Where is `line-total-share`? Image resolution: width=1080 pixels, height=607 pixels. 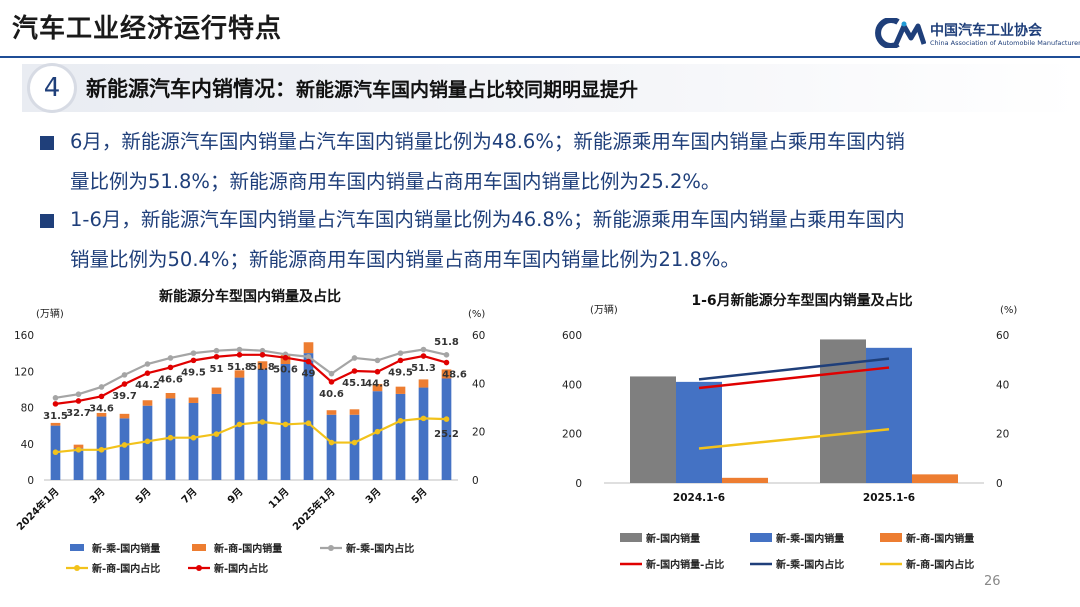 line-total-share is located at coordinates (251, 379).